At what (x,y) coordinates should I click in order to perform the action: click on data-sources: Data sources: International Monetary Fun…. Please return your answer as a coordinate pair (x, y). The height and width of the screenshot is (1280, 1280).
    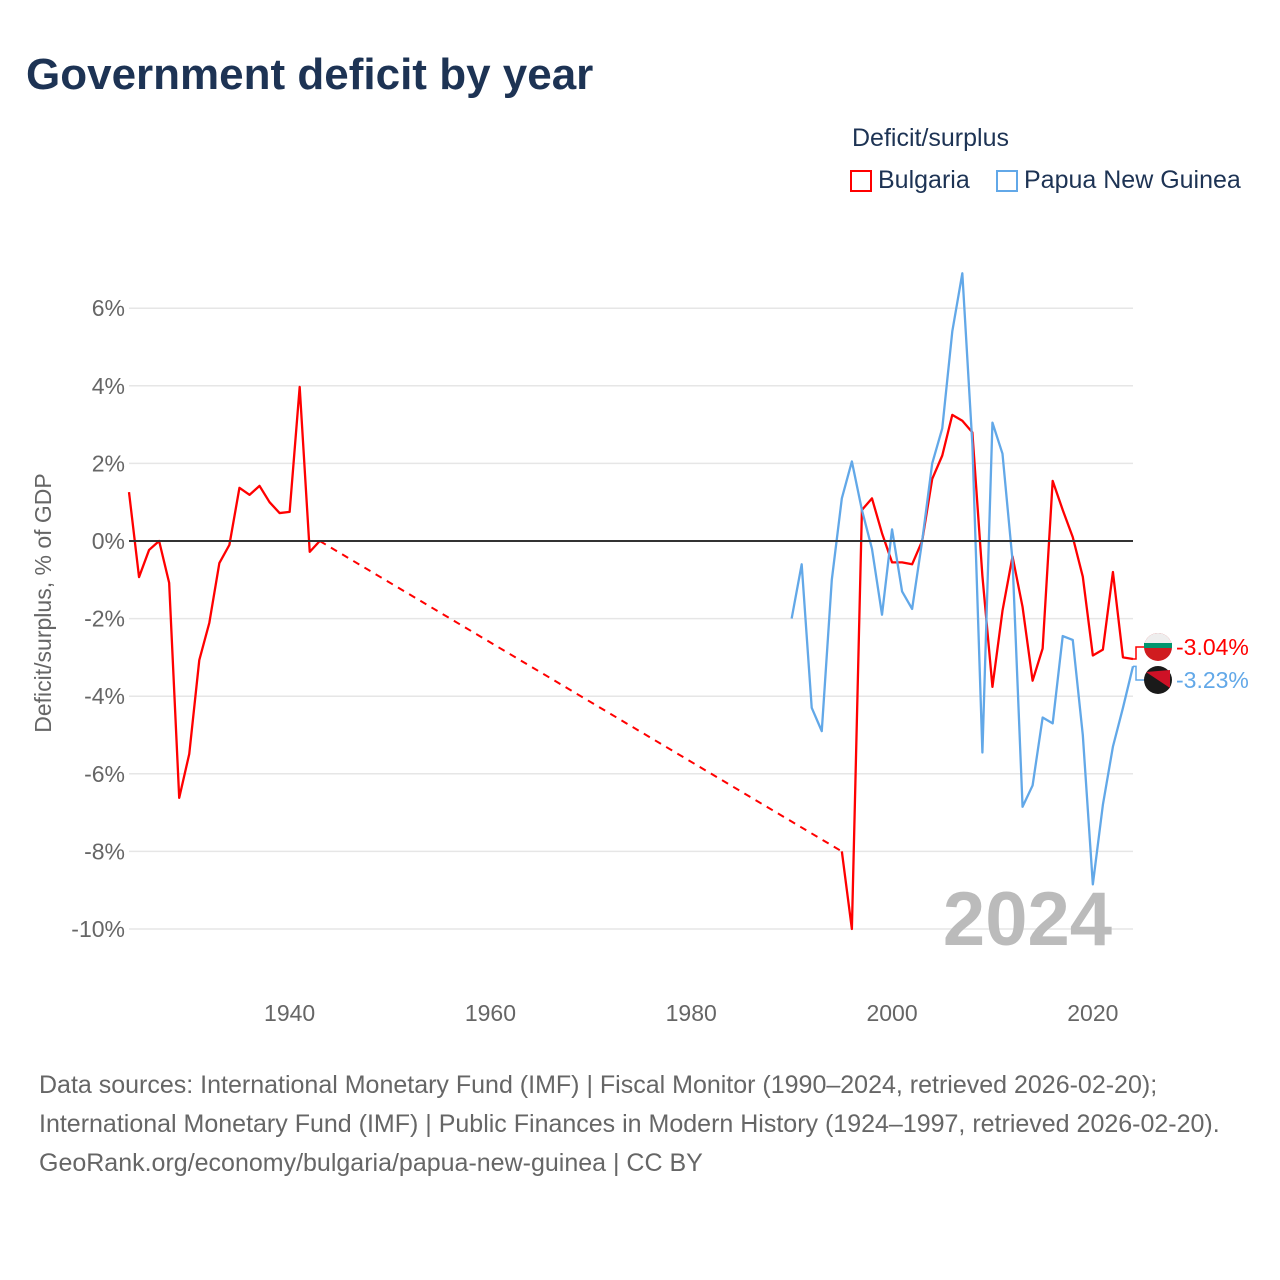
    Looking at the image, I should click on (629, 1104).